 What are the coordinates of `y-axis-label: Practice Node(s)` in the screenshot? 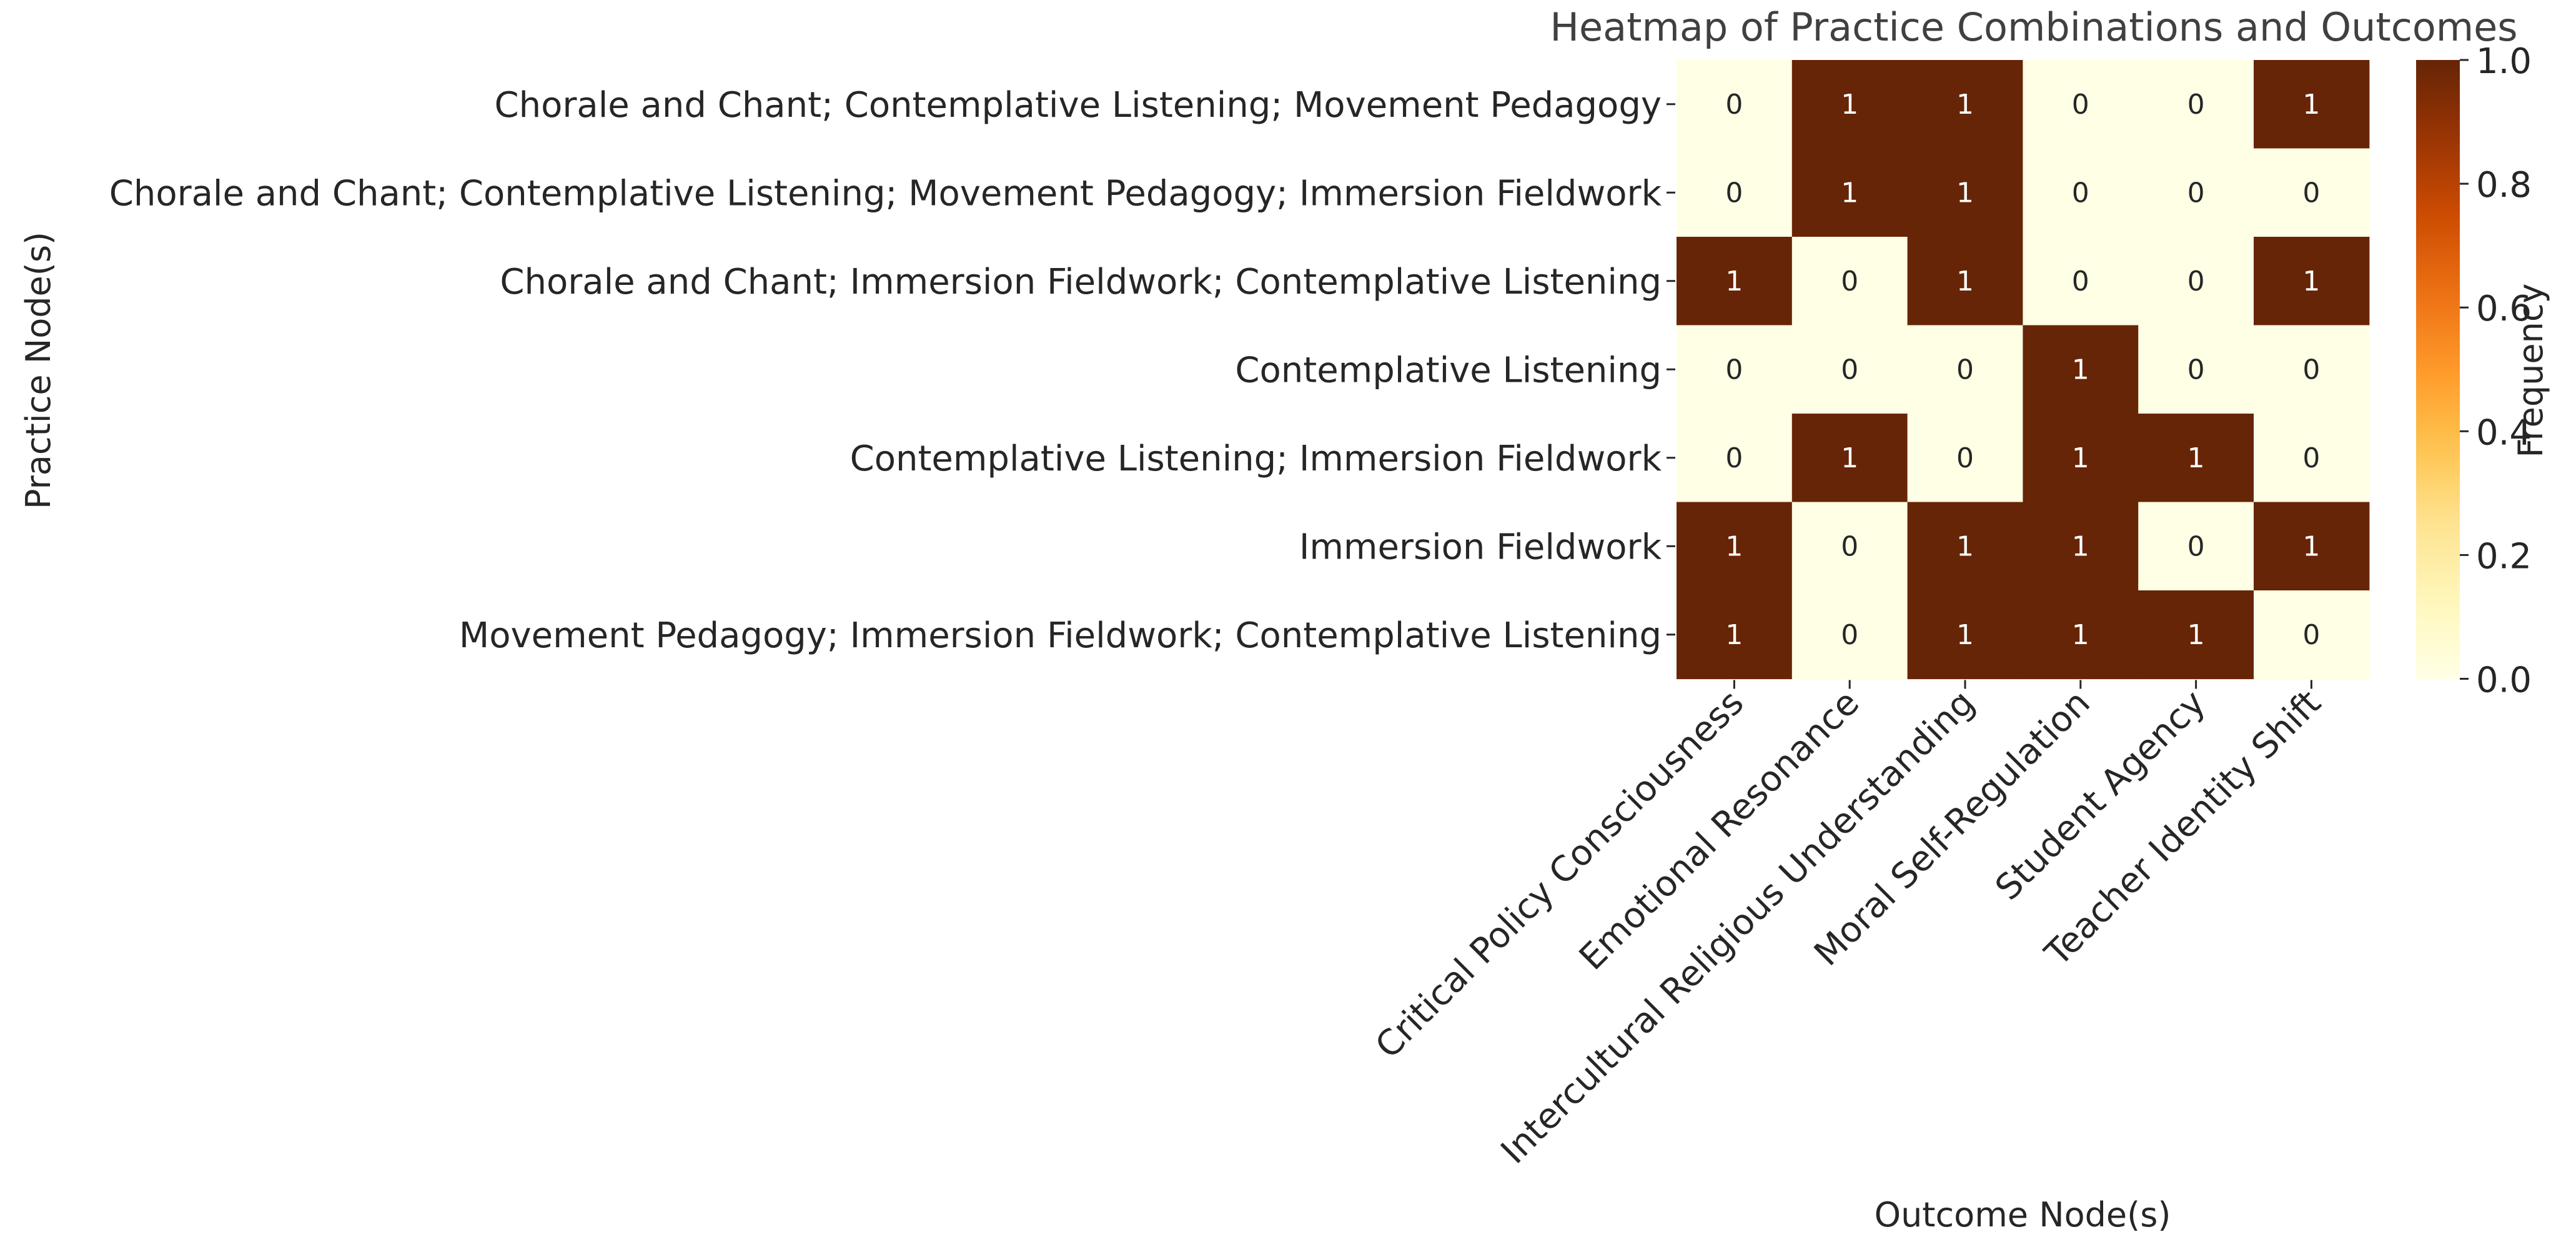 It's located at (38, 370).